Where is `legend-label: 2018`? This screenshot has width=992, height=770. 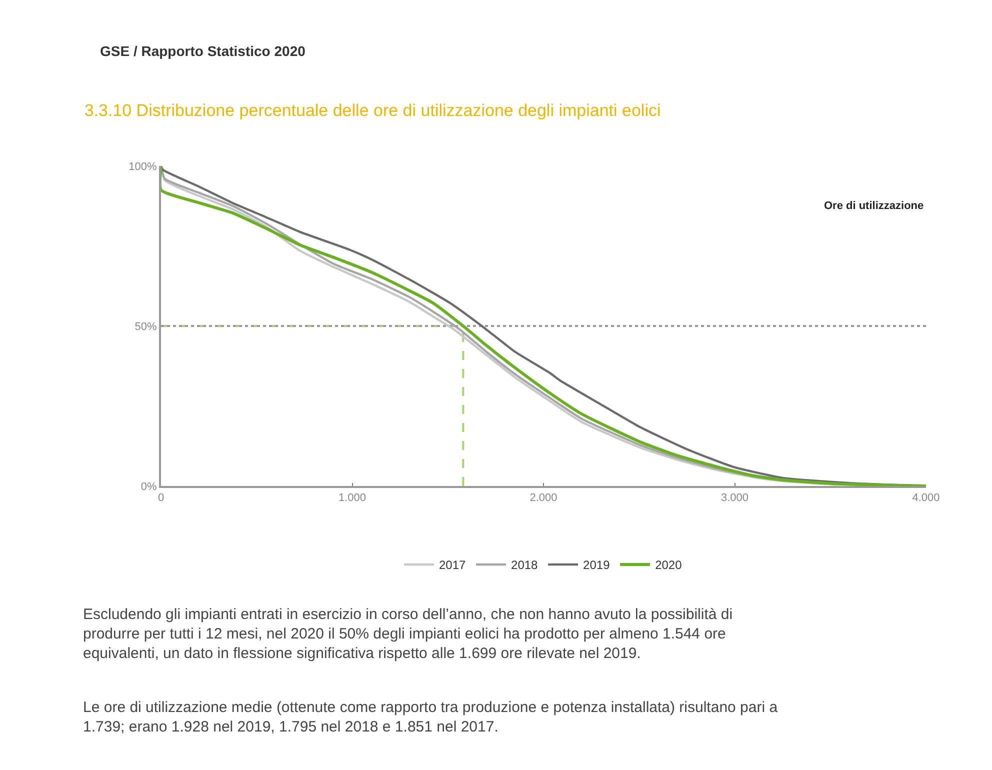
legend-label: 2018 is located at coordinates (524, 565).